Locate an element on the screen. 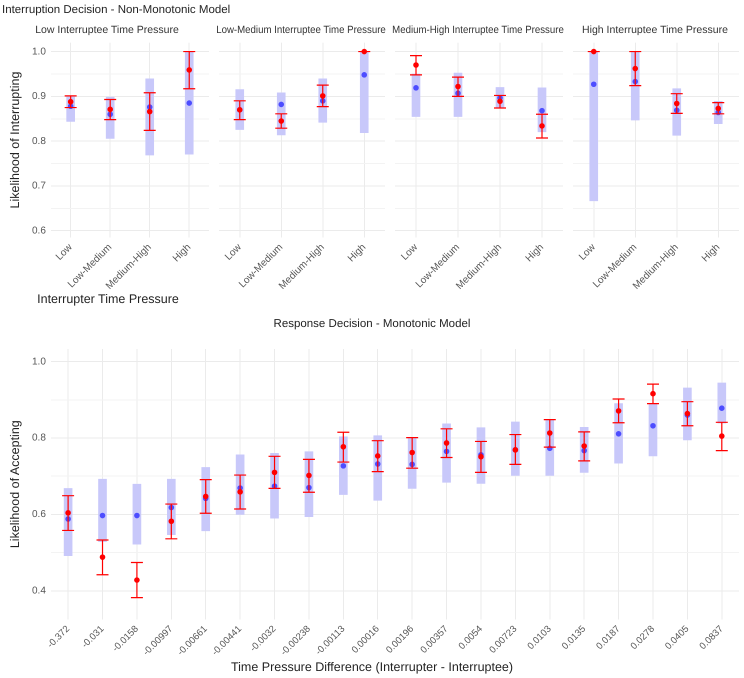  chart-subtitle: Low Interruptee Time Pressure is located at coordinates (107, 30).